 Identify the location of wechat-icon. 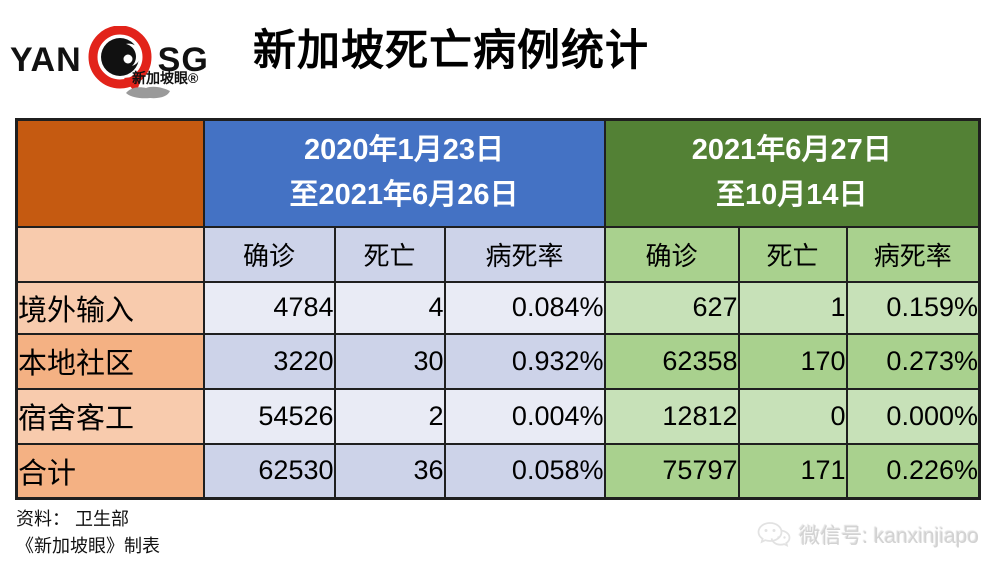
(774, 535).